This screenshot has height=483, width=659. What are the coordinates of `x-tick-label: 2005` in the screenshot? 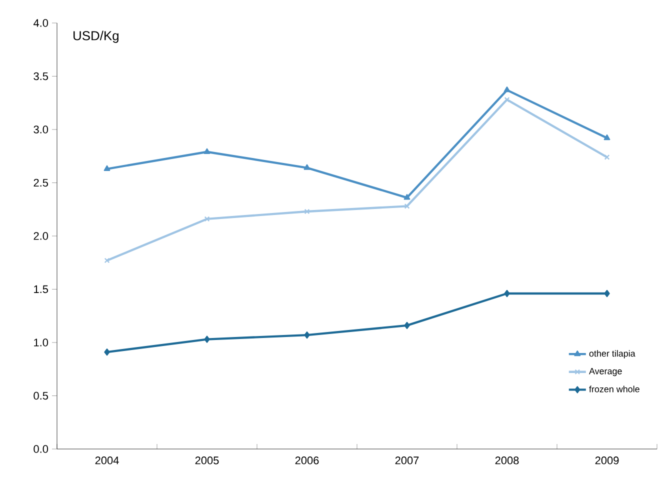 It's located at (207, 460).